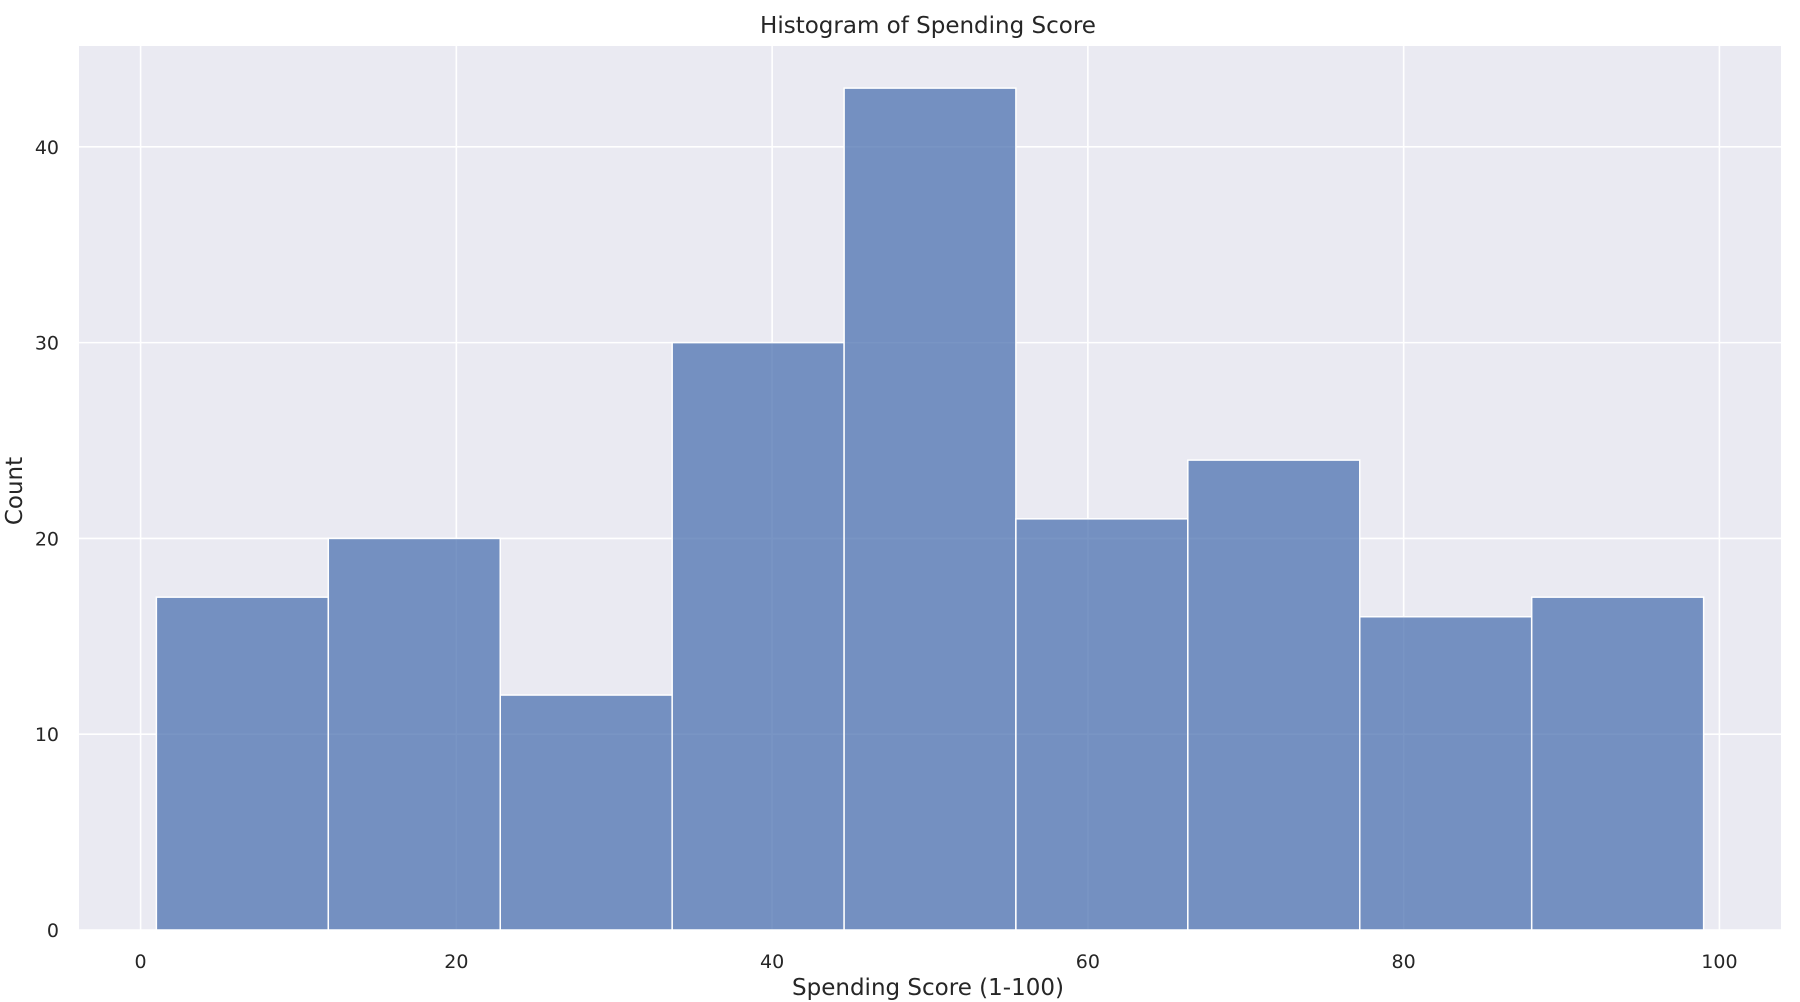 Image resolution: width=1800 pixels, height=1002 pixels. What do you see at coordinates (15, 491) in the screenshot?
I see `y-axis-label: Count` at bounding box center [15, 491].